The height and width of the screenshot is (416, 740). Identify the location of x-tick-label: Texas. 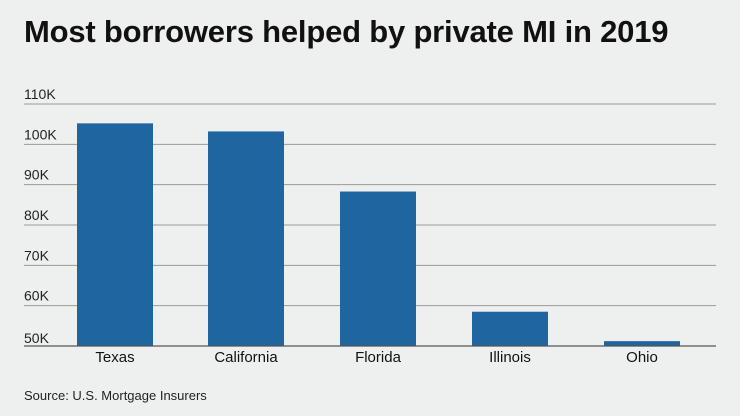
(114, 357).